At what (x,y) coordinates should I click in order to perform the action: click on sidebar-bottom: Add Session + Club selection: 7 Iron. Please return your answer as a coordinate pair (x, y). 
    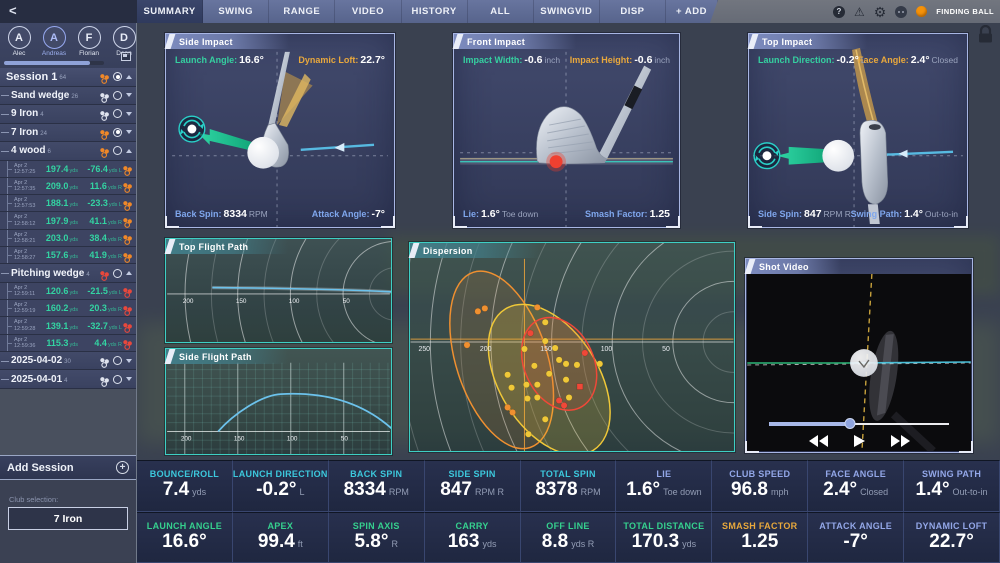
    Looking at the image, I should click on (68, 509).